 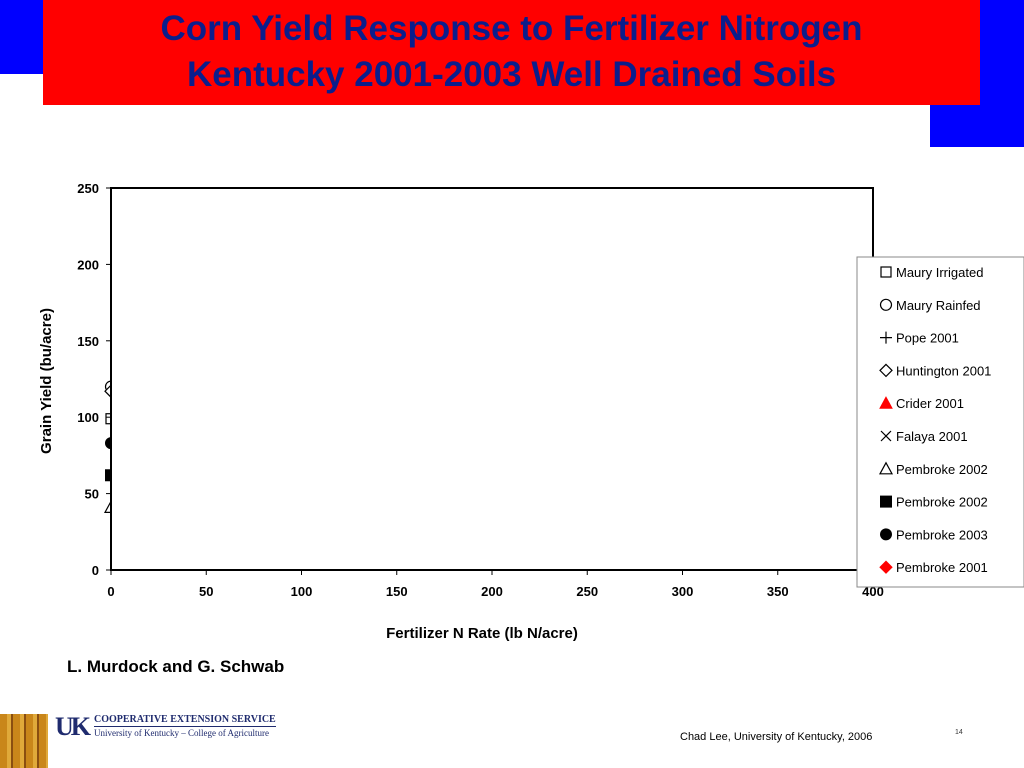 What do you see at coordinates (176, 666) in the screenshot?
I see `chart-authors: L. Murdock and G. Schwab` at bounding box center [176, 666].